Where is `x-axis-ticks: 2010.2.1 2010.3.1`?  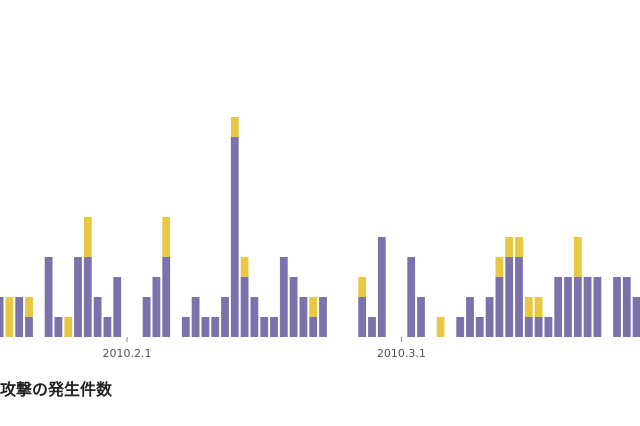 x-axis-ticks: 2010.2.1 2010.3.1 is located at coordinates (264, 348).